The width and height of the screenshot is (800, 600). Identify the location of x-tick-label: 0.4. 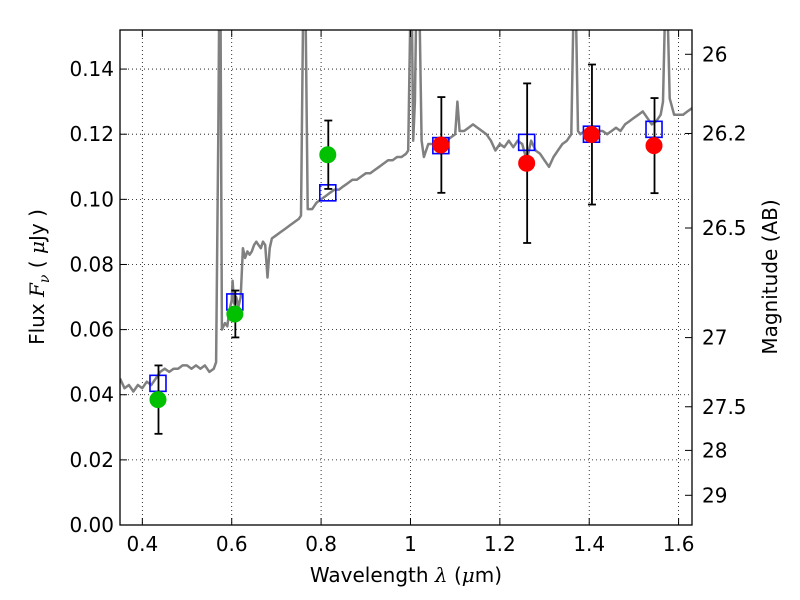
(142, 544).